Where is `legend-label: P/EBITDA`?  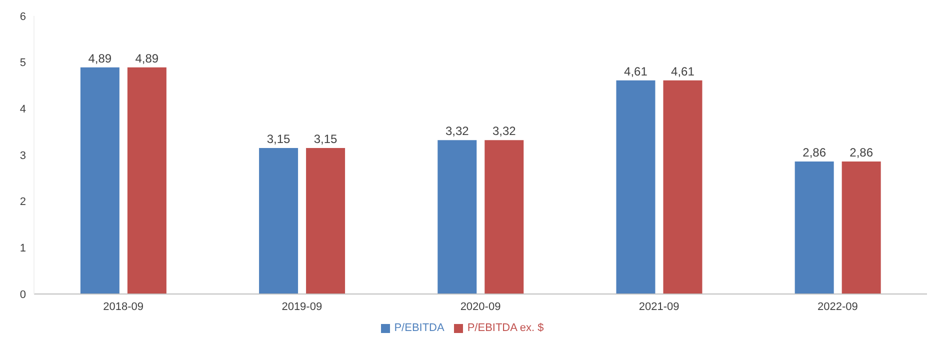 legend-label: P/EBITDA is located at coordinates (419, 328).